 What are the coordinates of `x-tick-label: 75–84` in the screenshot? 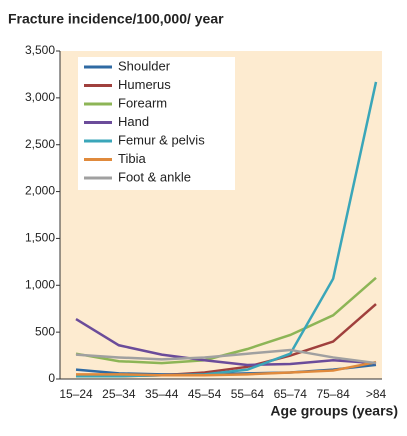 It's located at (333, 394).